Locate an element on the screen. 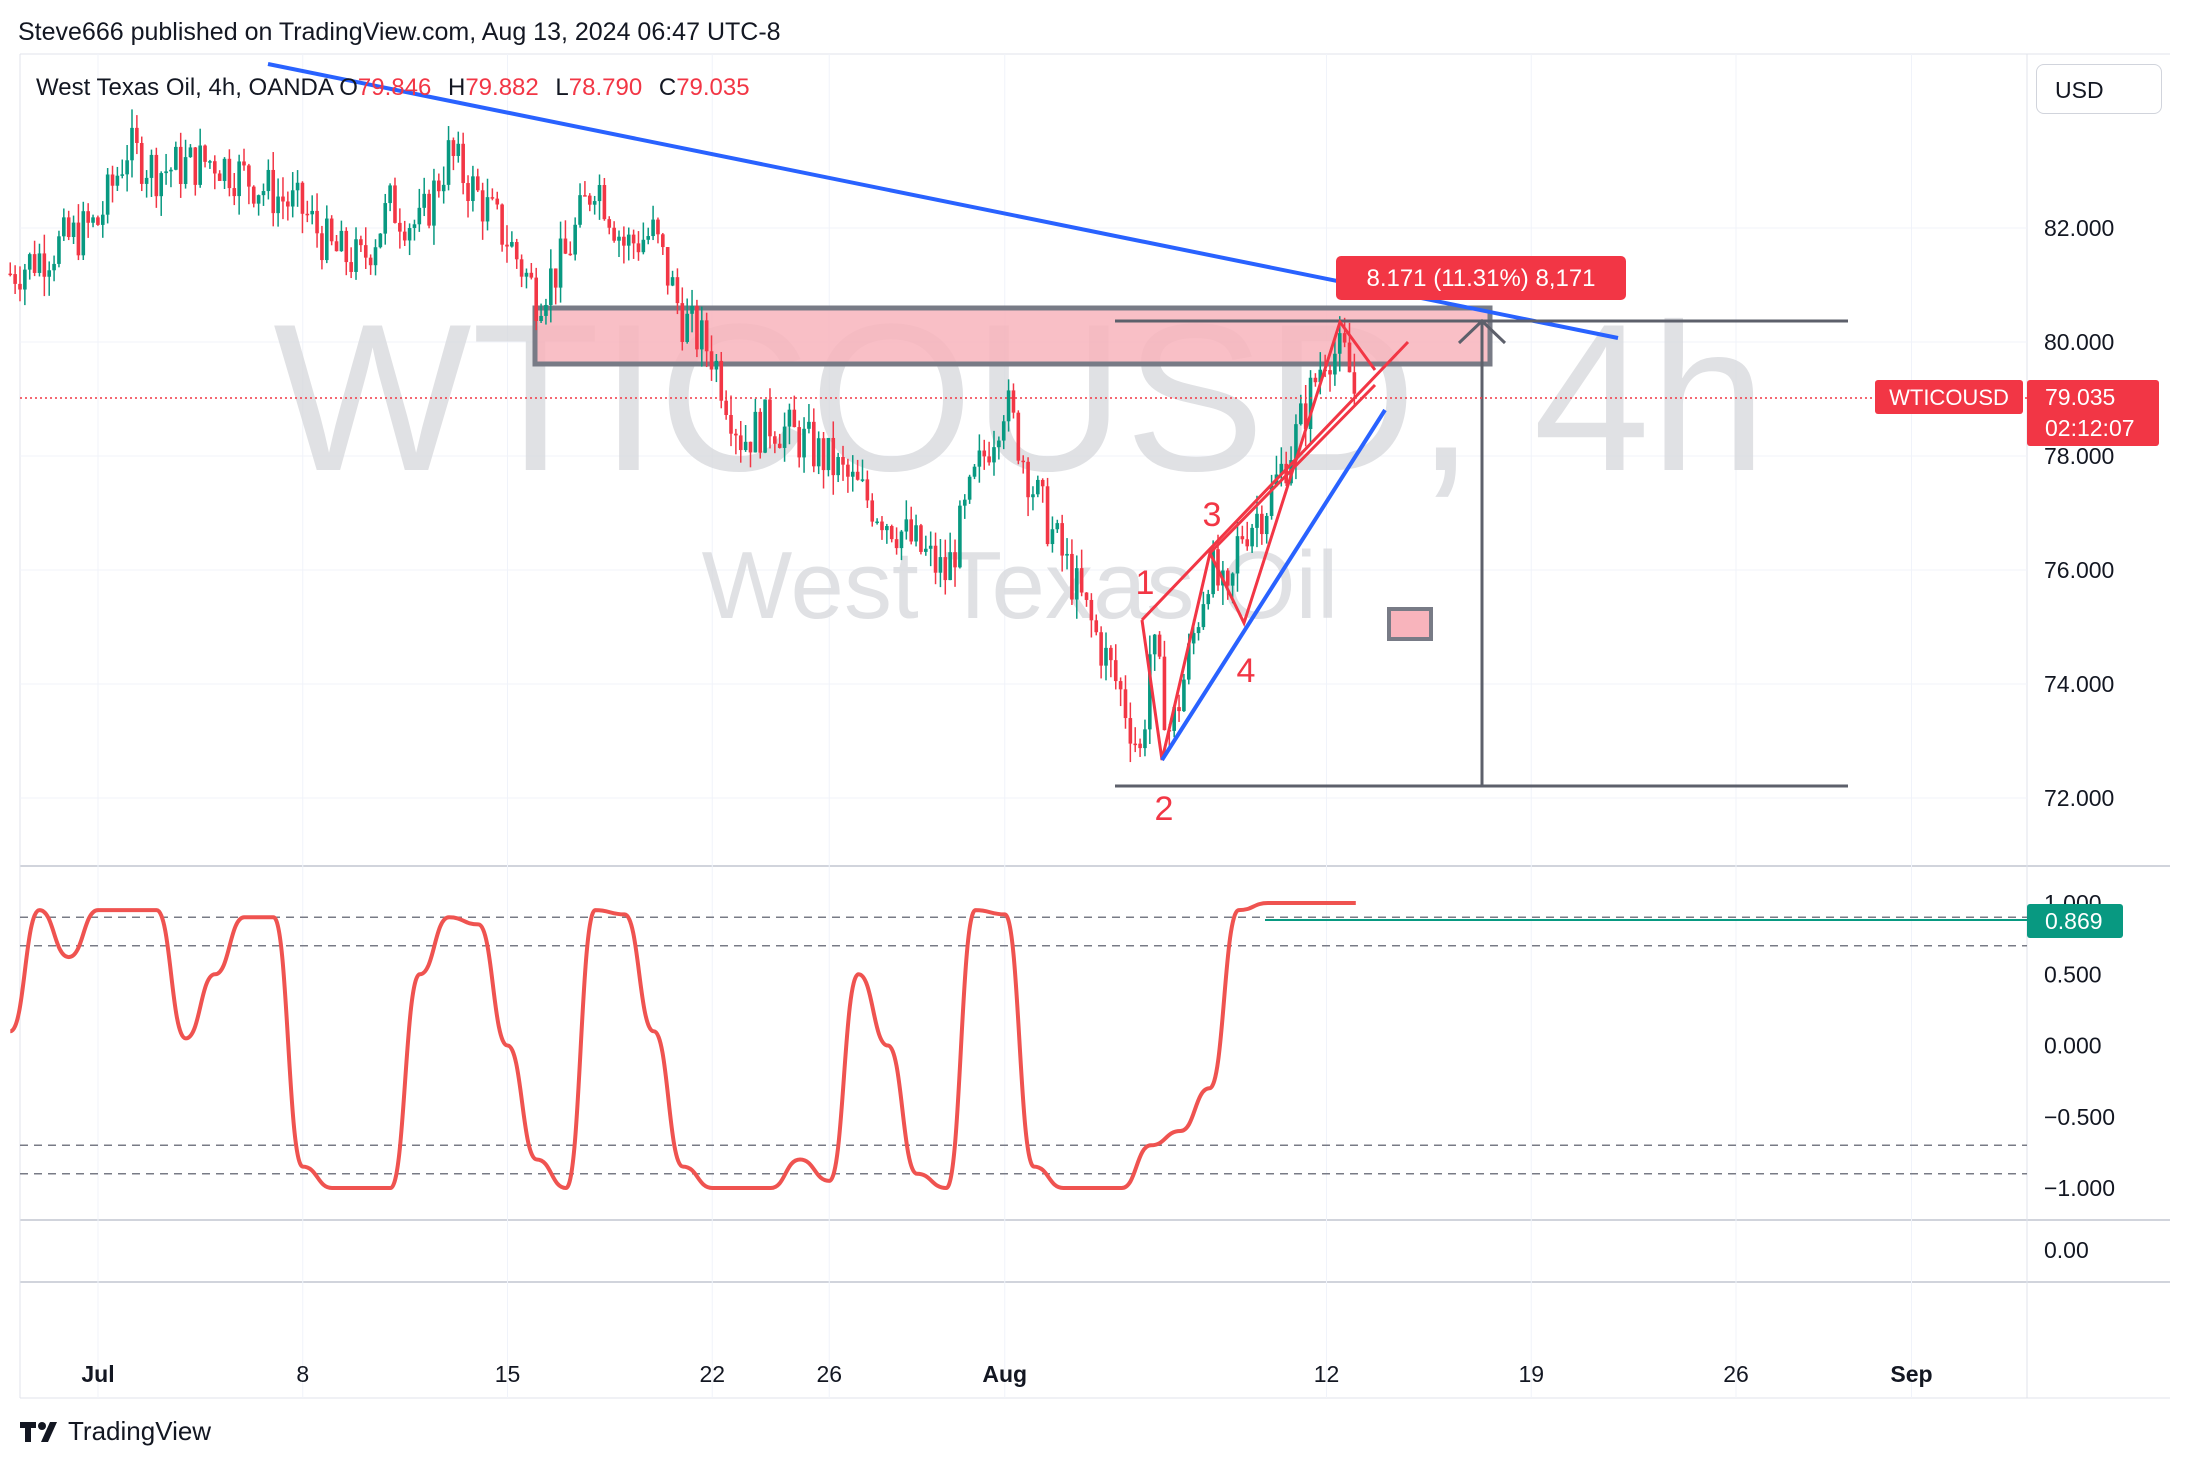 The height and width of the screenshot is (1468, 2190). footer-brand: TradingView is located at coordinates (115, 1431).